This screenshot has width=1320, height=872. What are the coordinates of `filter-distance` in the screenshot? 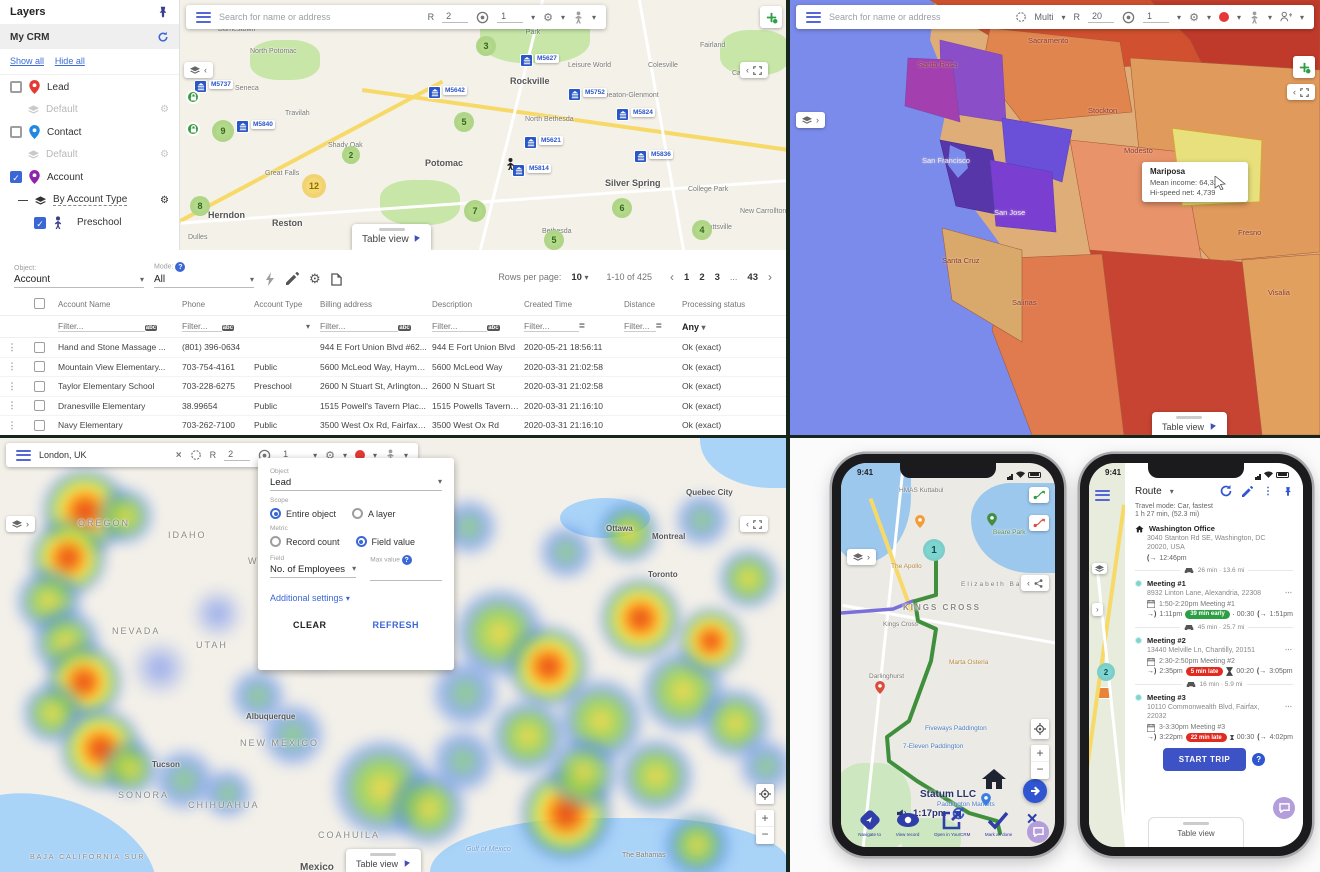 It's located at (640, 326).